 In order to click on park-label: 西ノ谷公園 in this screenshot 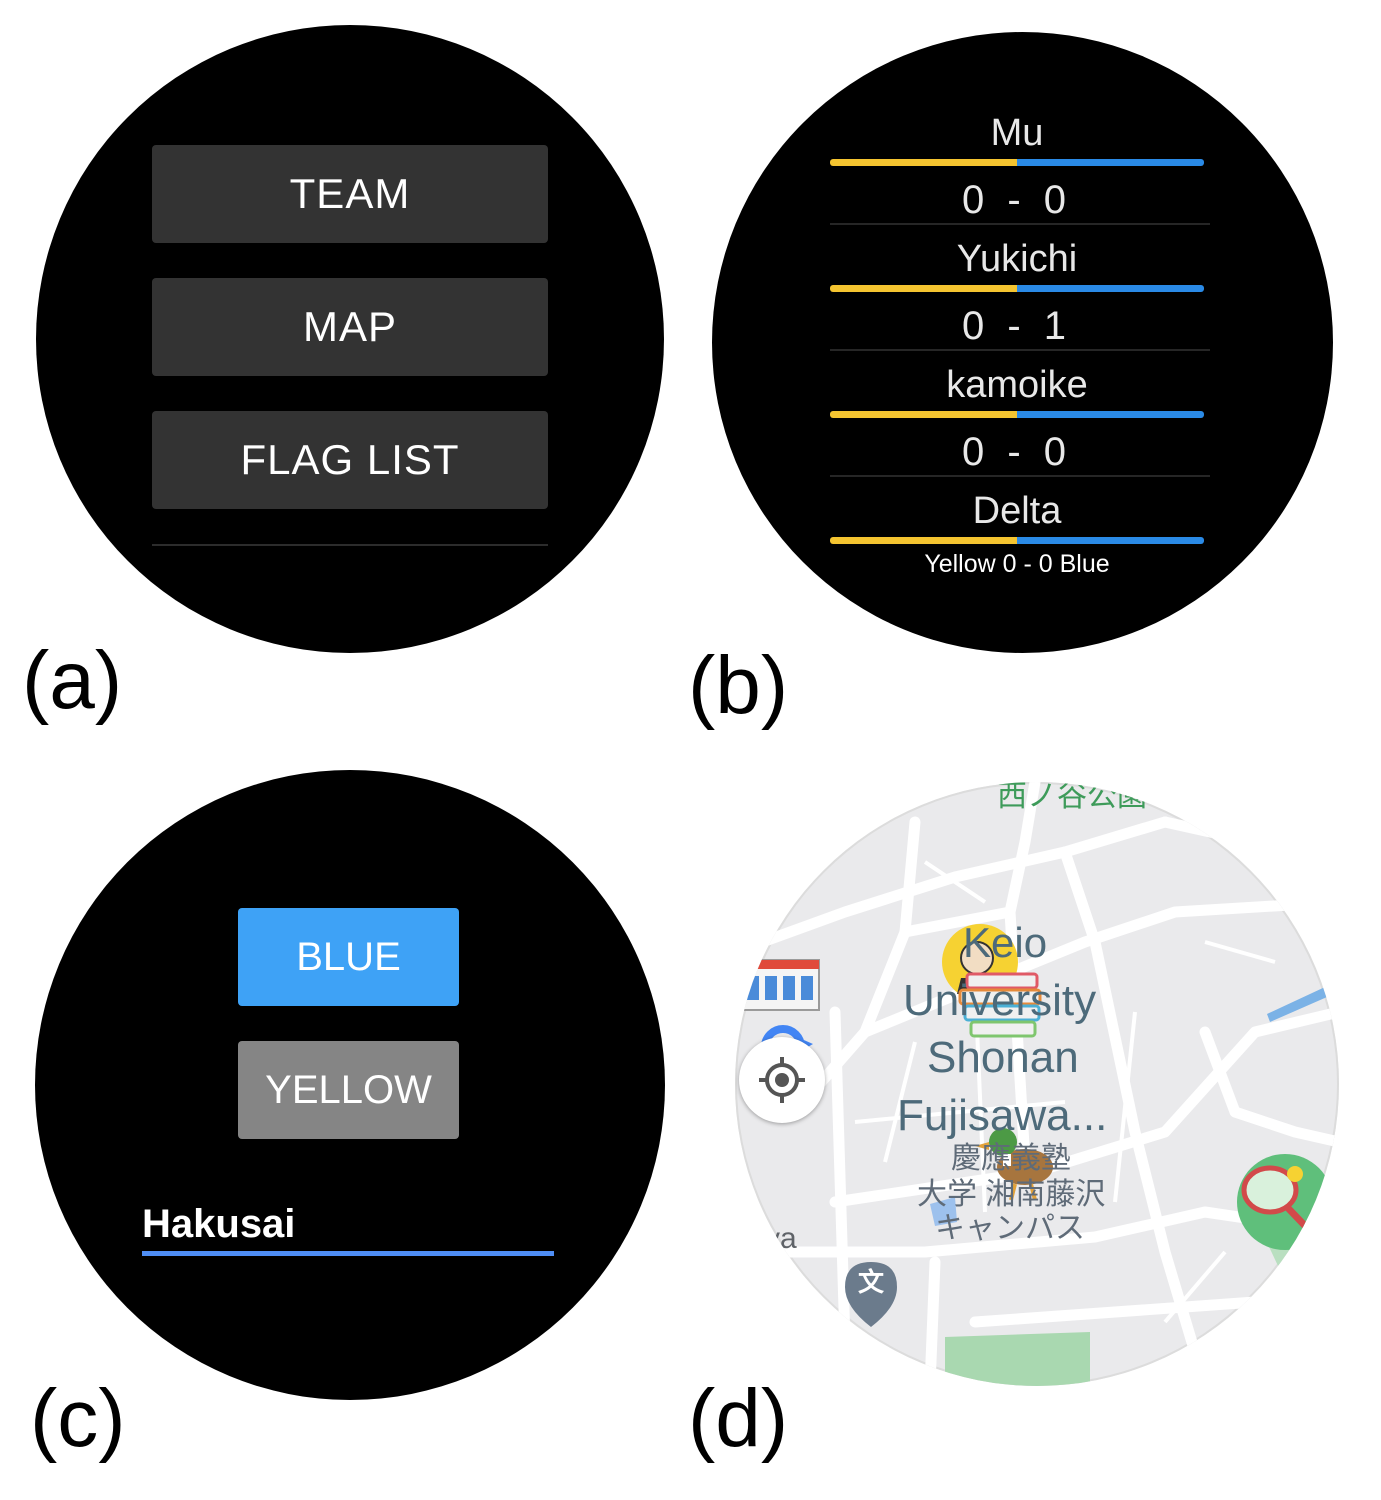, I will do `click(1072, 797)`.